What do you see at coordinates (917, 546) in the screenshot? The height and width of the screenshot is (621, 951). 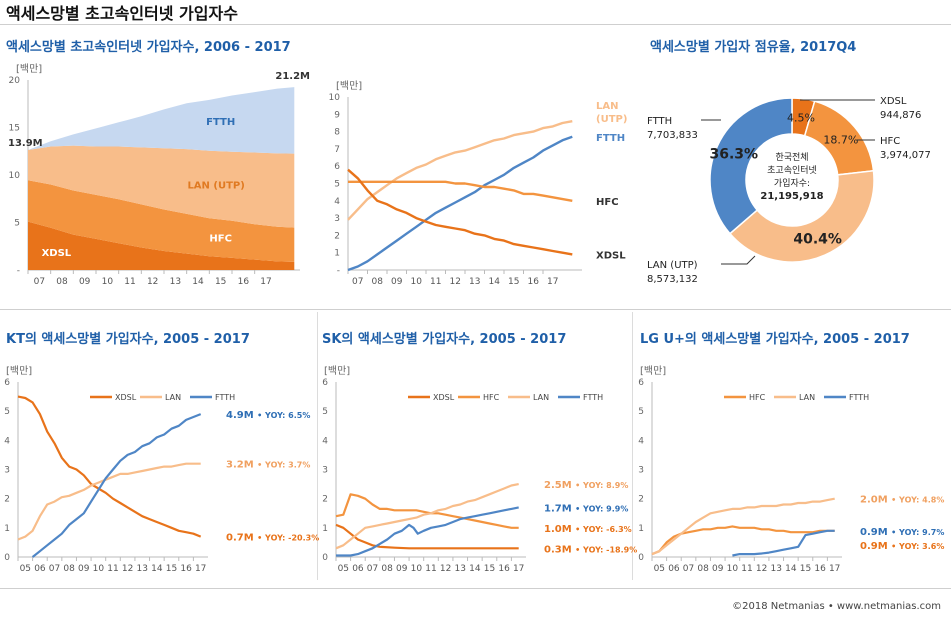 I see `end-yoy: • YOY: 3.6%` at bounding box center [917, 546].